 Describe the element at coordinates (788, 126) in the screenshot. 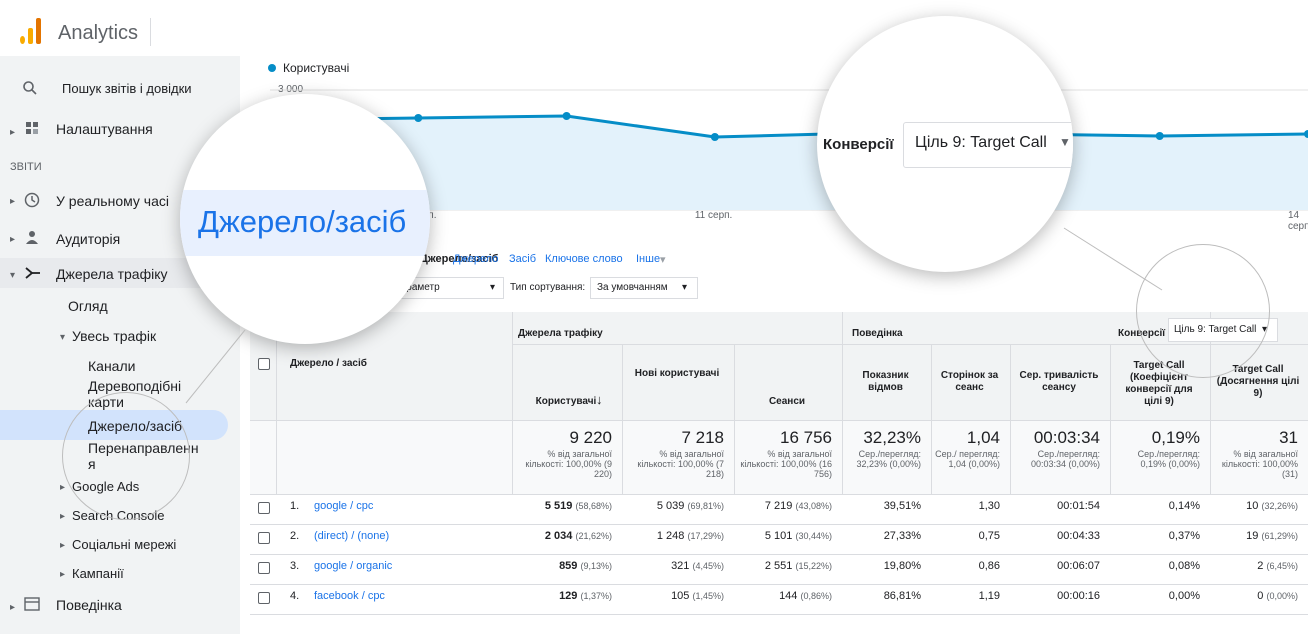

I see `series-line` at that location.